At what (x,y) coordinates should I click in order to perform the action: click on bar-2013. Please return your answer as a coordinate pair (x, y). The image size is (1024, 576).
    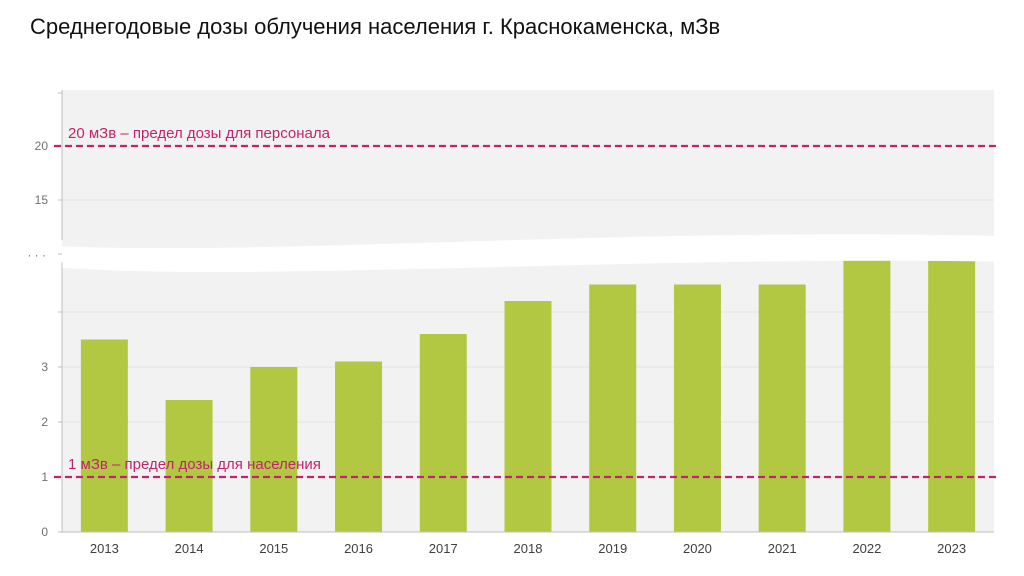
    Looking at the image, I should click on (104, 435).